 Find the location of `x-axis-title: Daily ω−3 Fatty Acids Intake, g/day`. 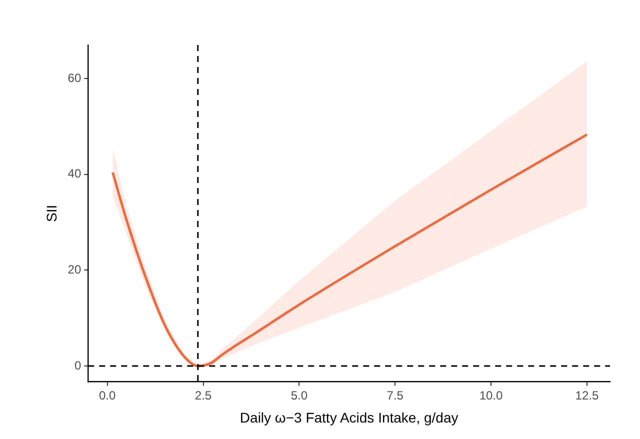

x-axis-title: Daily ω−3 Fatty Acids Intake, g/day is located at coordinates (349, 417).